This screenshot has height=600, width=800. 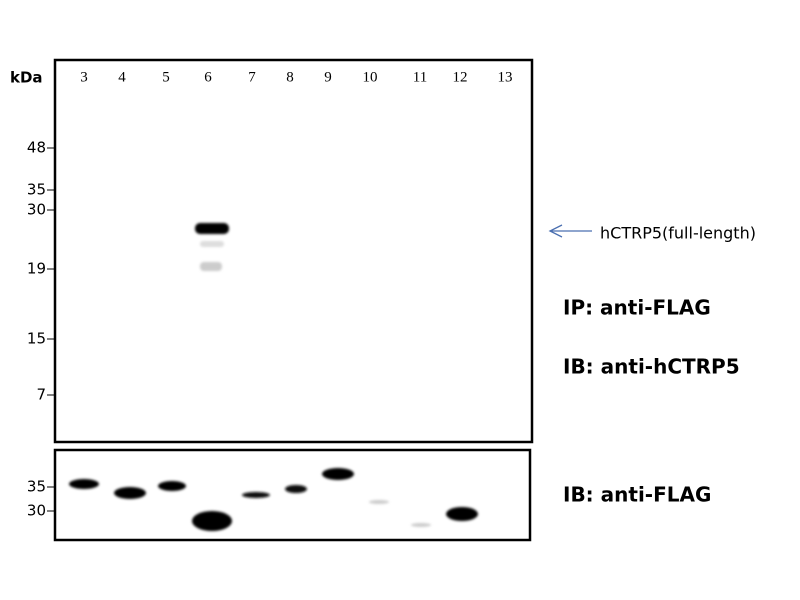 What do you see at coordinates (328, 77) in the screenshot?
I see `lane-label: 9` at bounding box center [328, 77].